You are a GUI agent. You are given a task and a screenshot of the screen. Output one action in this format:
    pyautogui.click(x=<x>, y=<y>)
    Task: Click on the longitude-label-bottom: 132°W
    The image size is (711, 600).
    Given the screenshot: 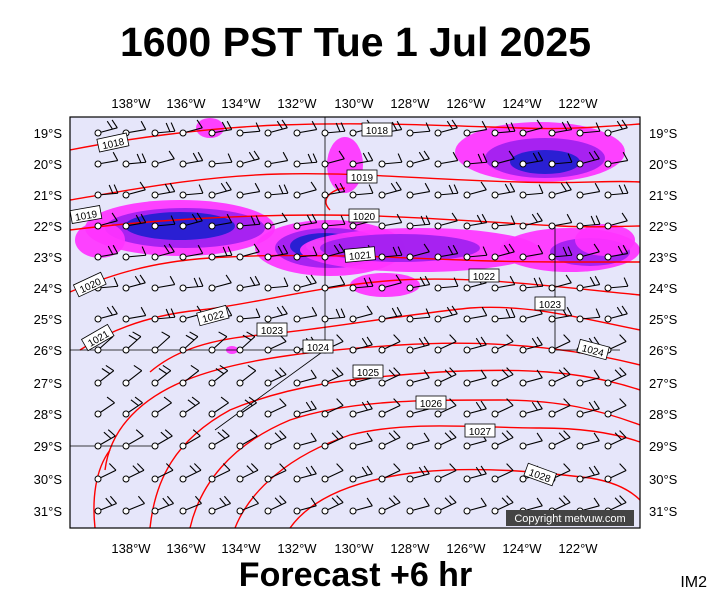 What is the action you would take?
    pyautogui.click(x=297, y=548)
    